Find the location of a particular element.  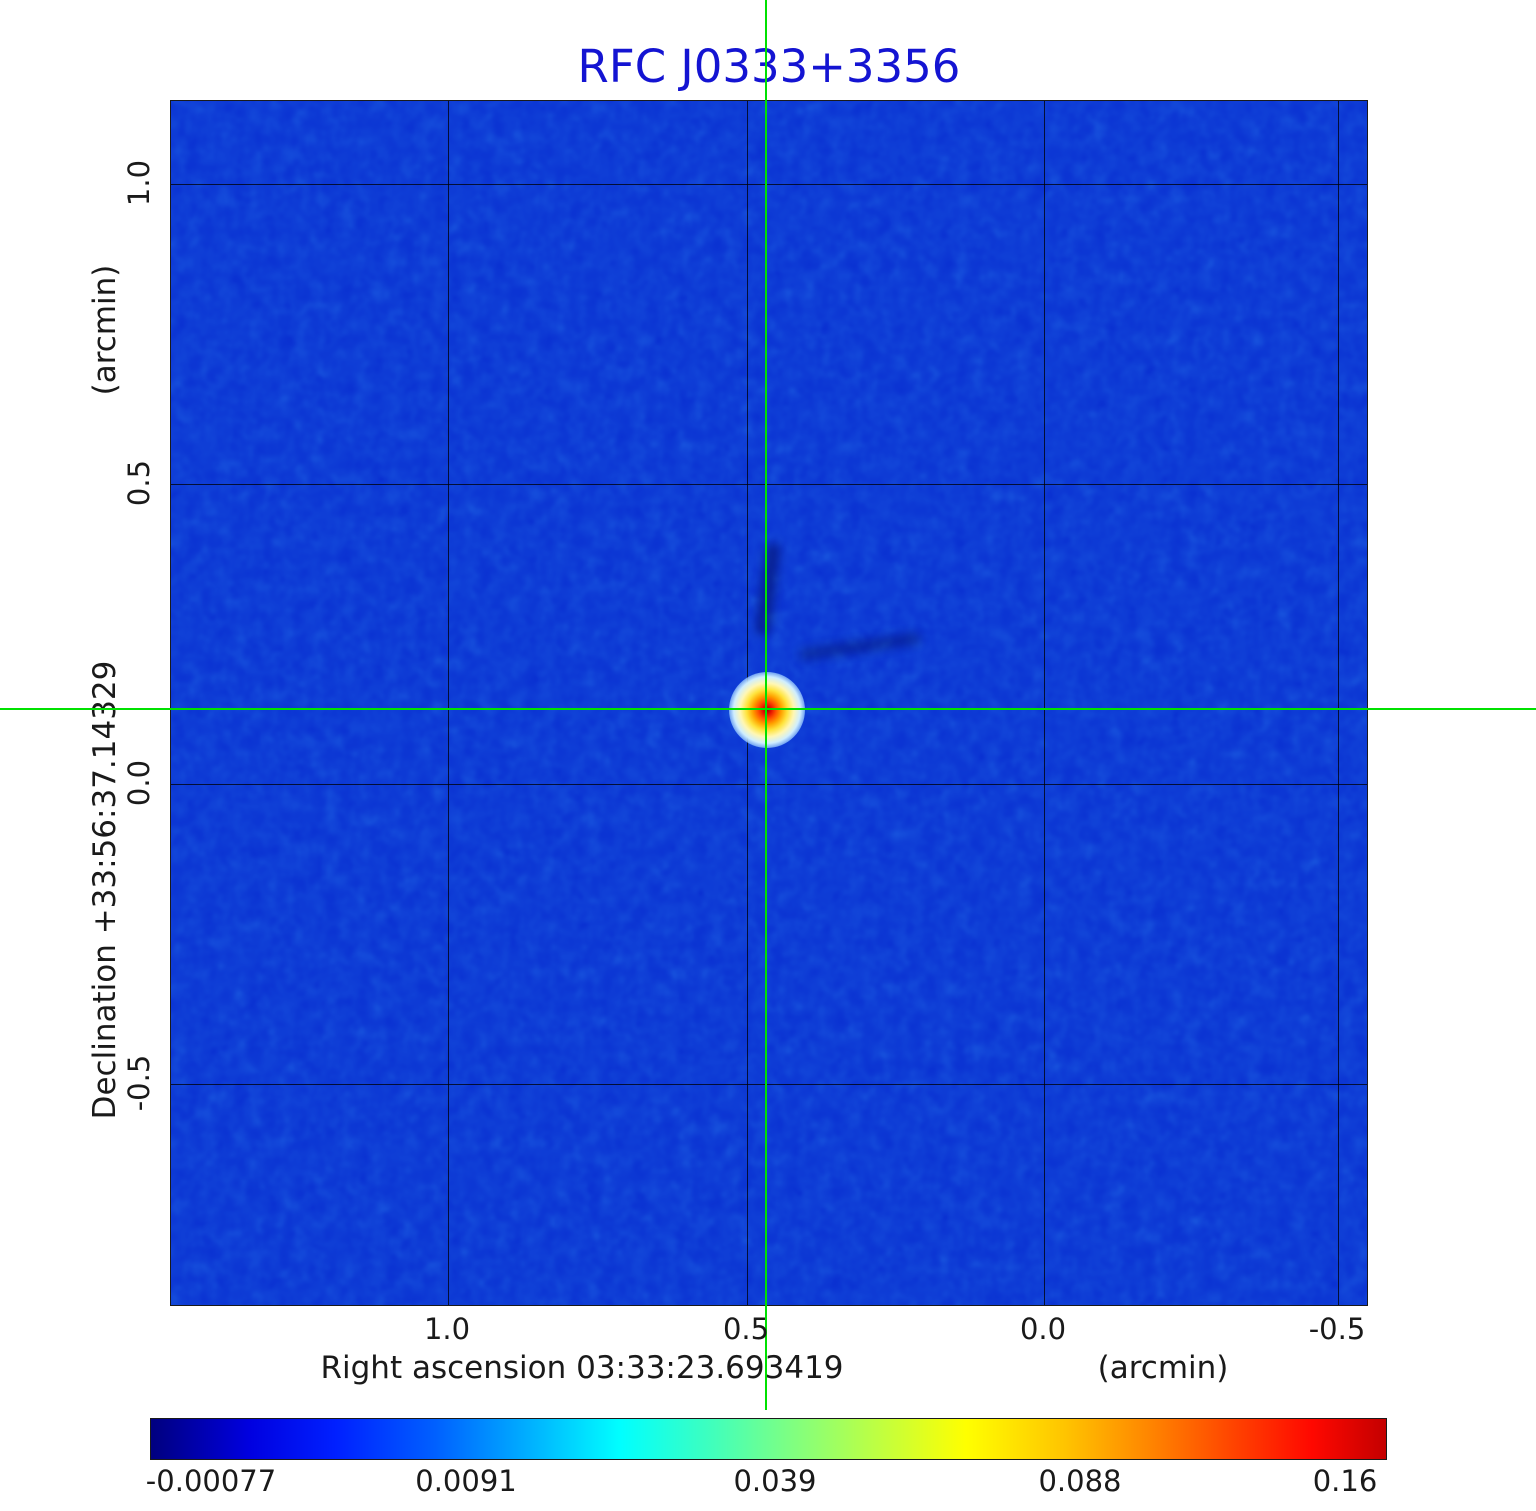

figure-title: RFC J0333+3356 is located at coordinates (769, 66).